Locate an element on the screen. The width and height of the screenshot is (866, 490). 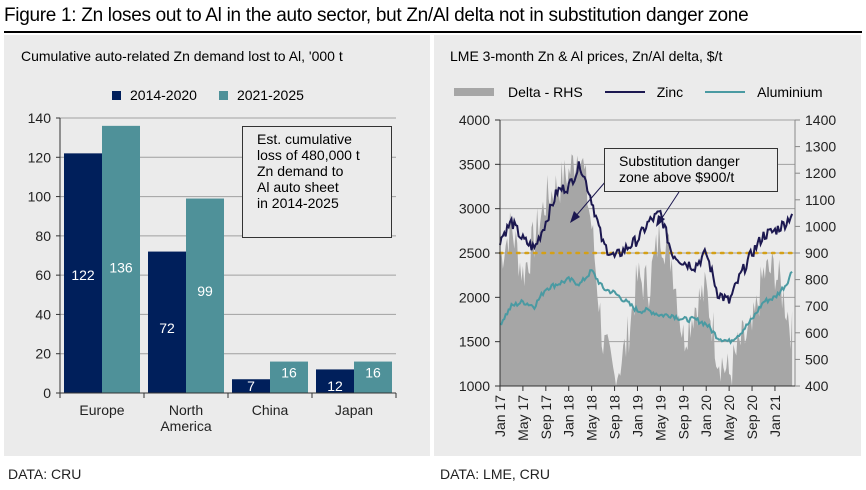
y-tick-label-left: 4000 is located at coordinates (474, 120).